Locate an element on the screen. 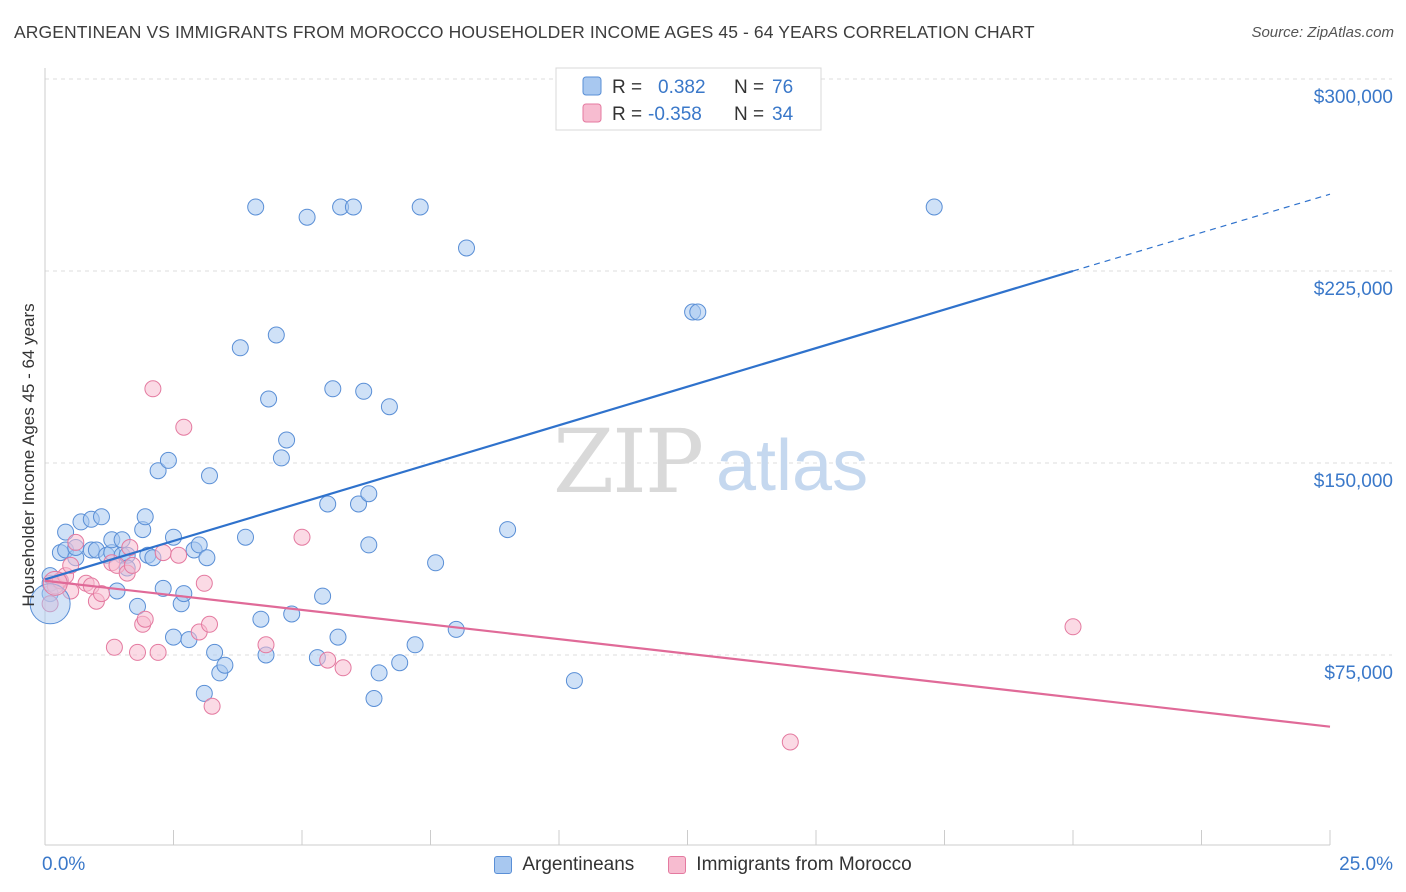 The height and width of the screenshot is (892, 1406). x-tick-label-0: 0.0% is located at coordinates (63, 864).